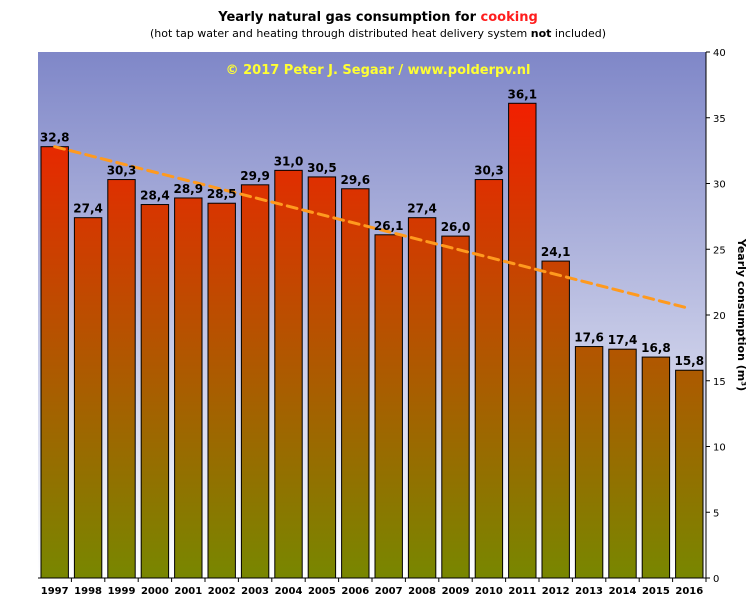 The image size is (756, 612). Describe the element at coordinates (349, 17) in the screenshot. I see `chart-title-prefix: Yearly natural gas consumption for` at that location.